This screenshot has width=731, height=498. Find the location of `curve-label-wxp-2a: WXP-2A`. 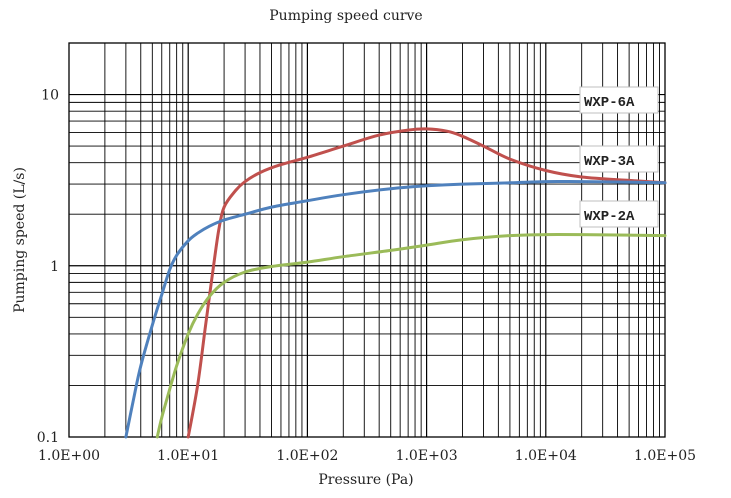

curve-label-wxp-2a: WXP-2A is located at coordinates (619, 214).